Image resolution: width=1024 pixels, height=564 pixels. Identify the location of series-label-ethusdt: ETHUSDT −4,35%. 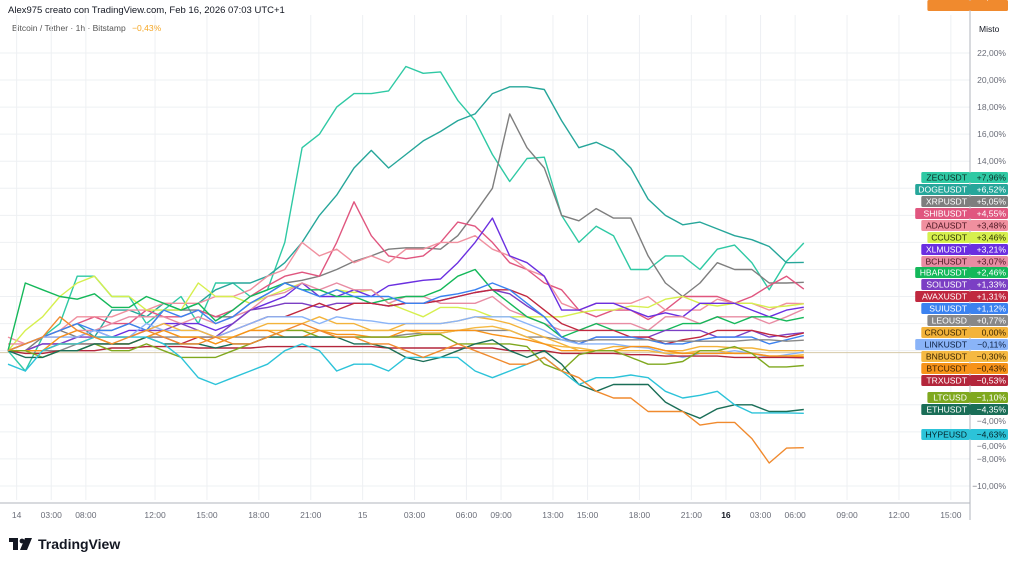
(964, 409).